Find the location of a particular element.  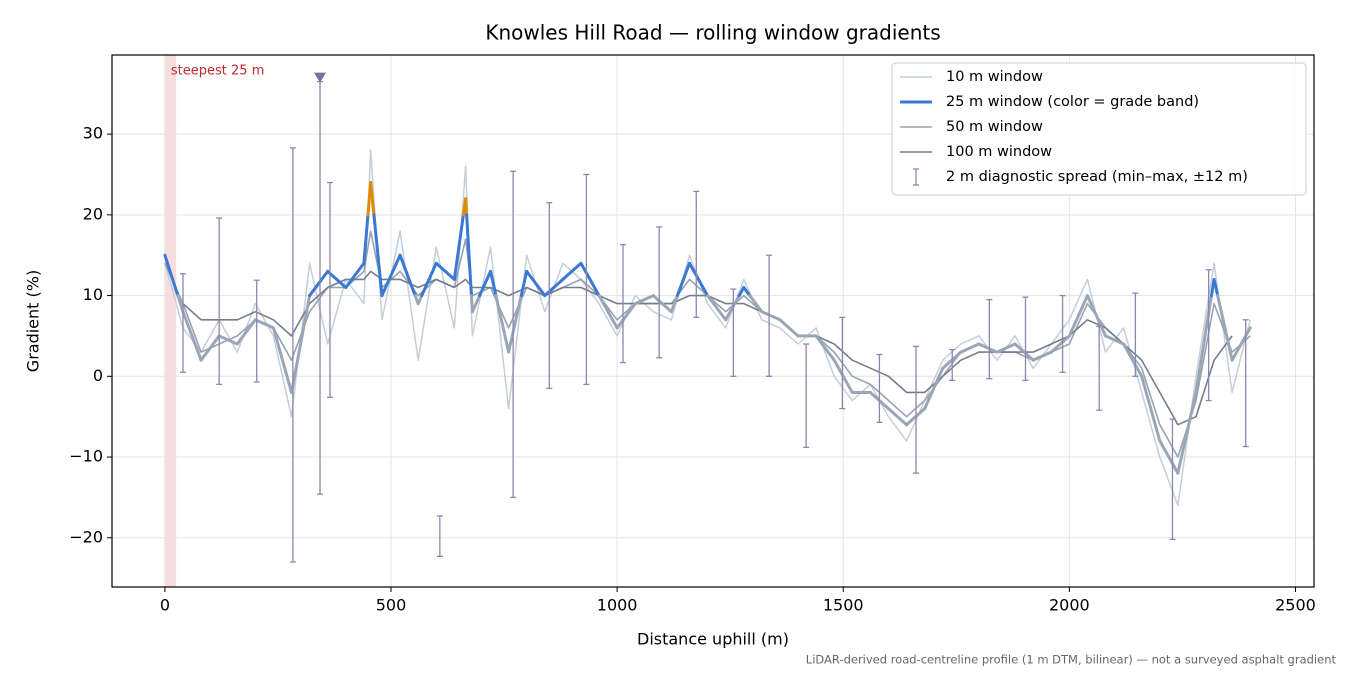

y-axis-label: Gradient (%) is located at coordinates (33, 321).